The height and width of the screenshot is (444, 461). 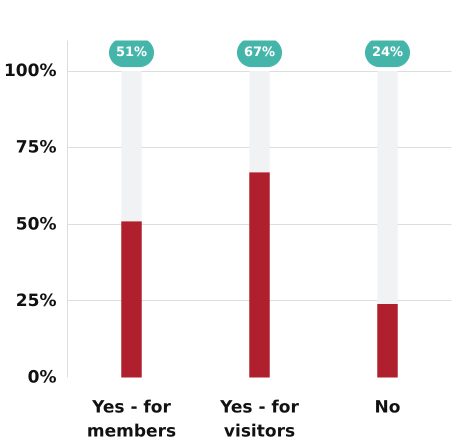 I want to click on annotation: 51%, so click(x=132, y=52).